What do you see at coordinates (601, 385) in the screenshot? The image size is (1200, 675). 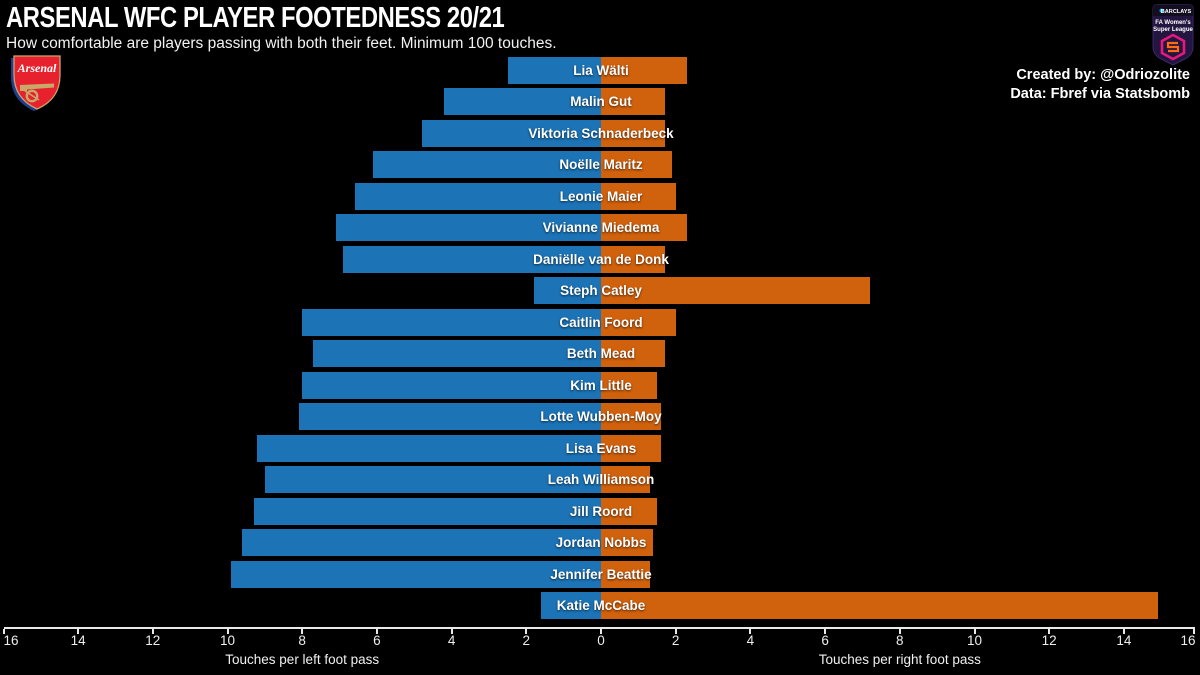 I see `player-label: Kim Little` at bounding box center [601, 385].